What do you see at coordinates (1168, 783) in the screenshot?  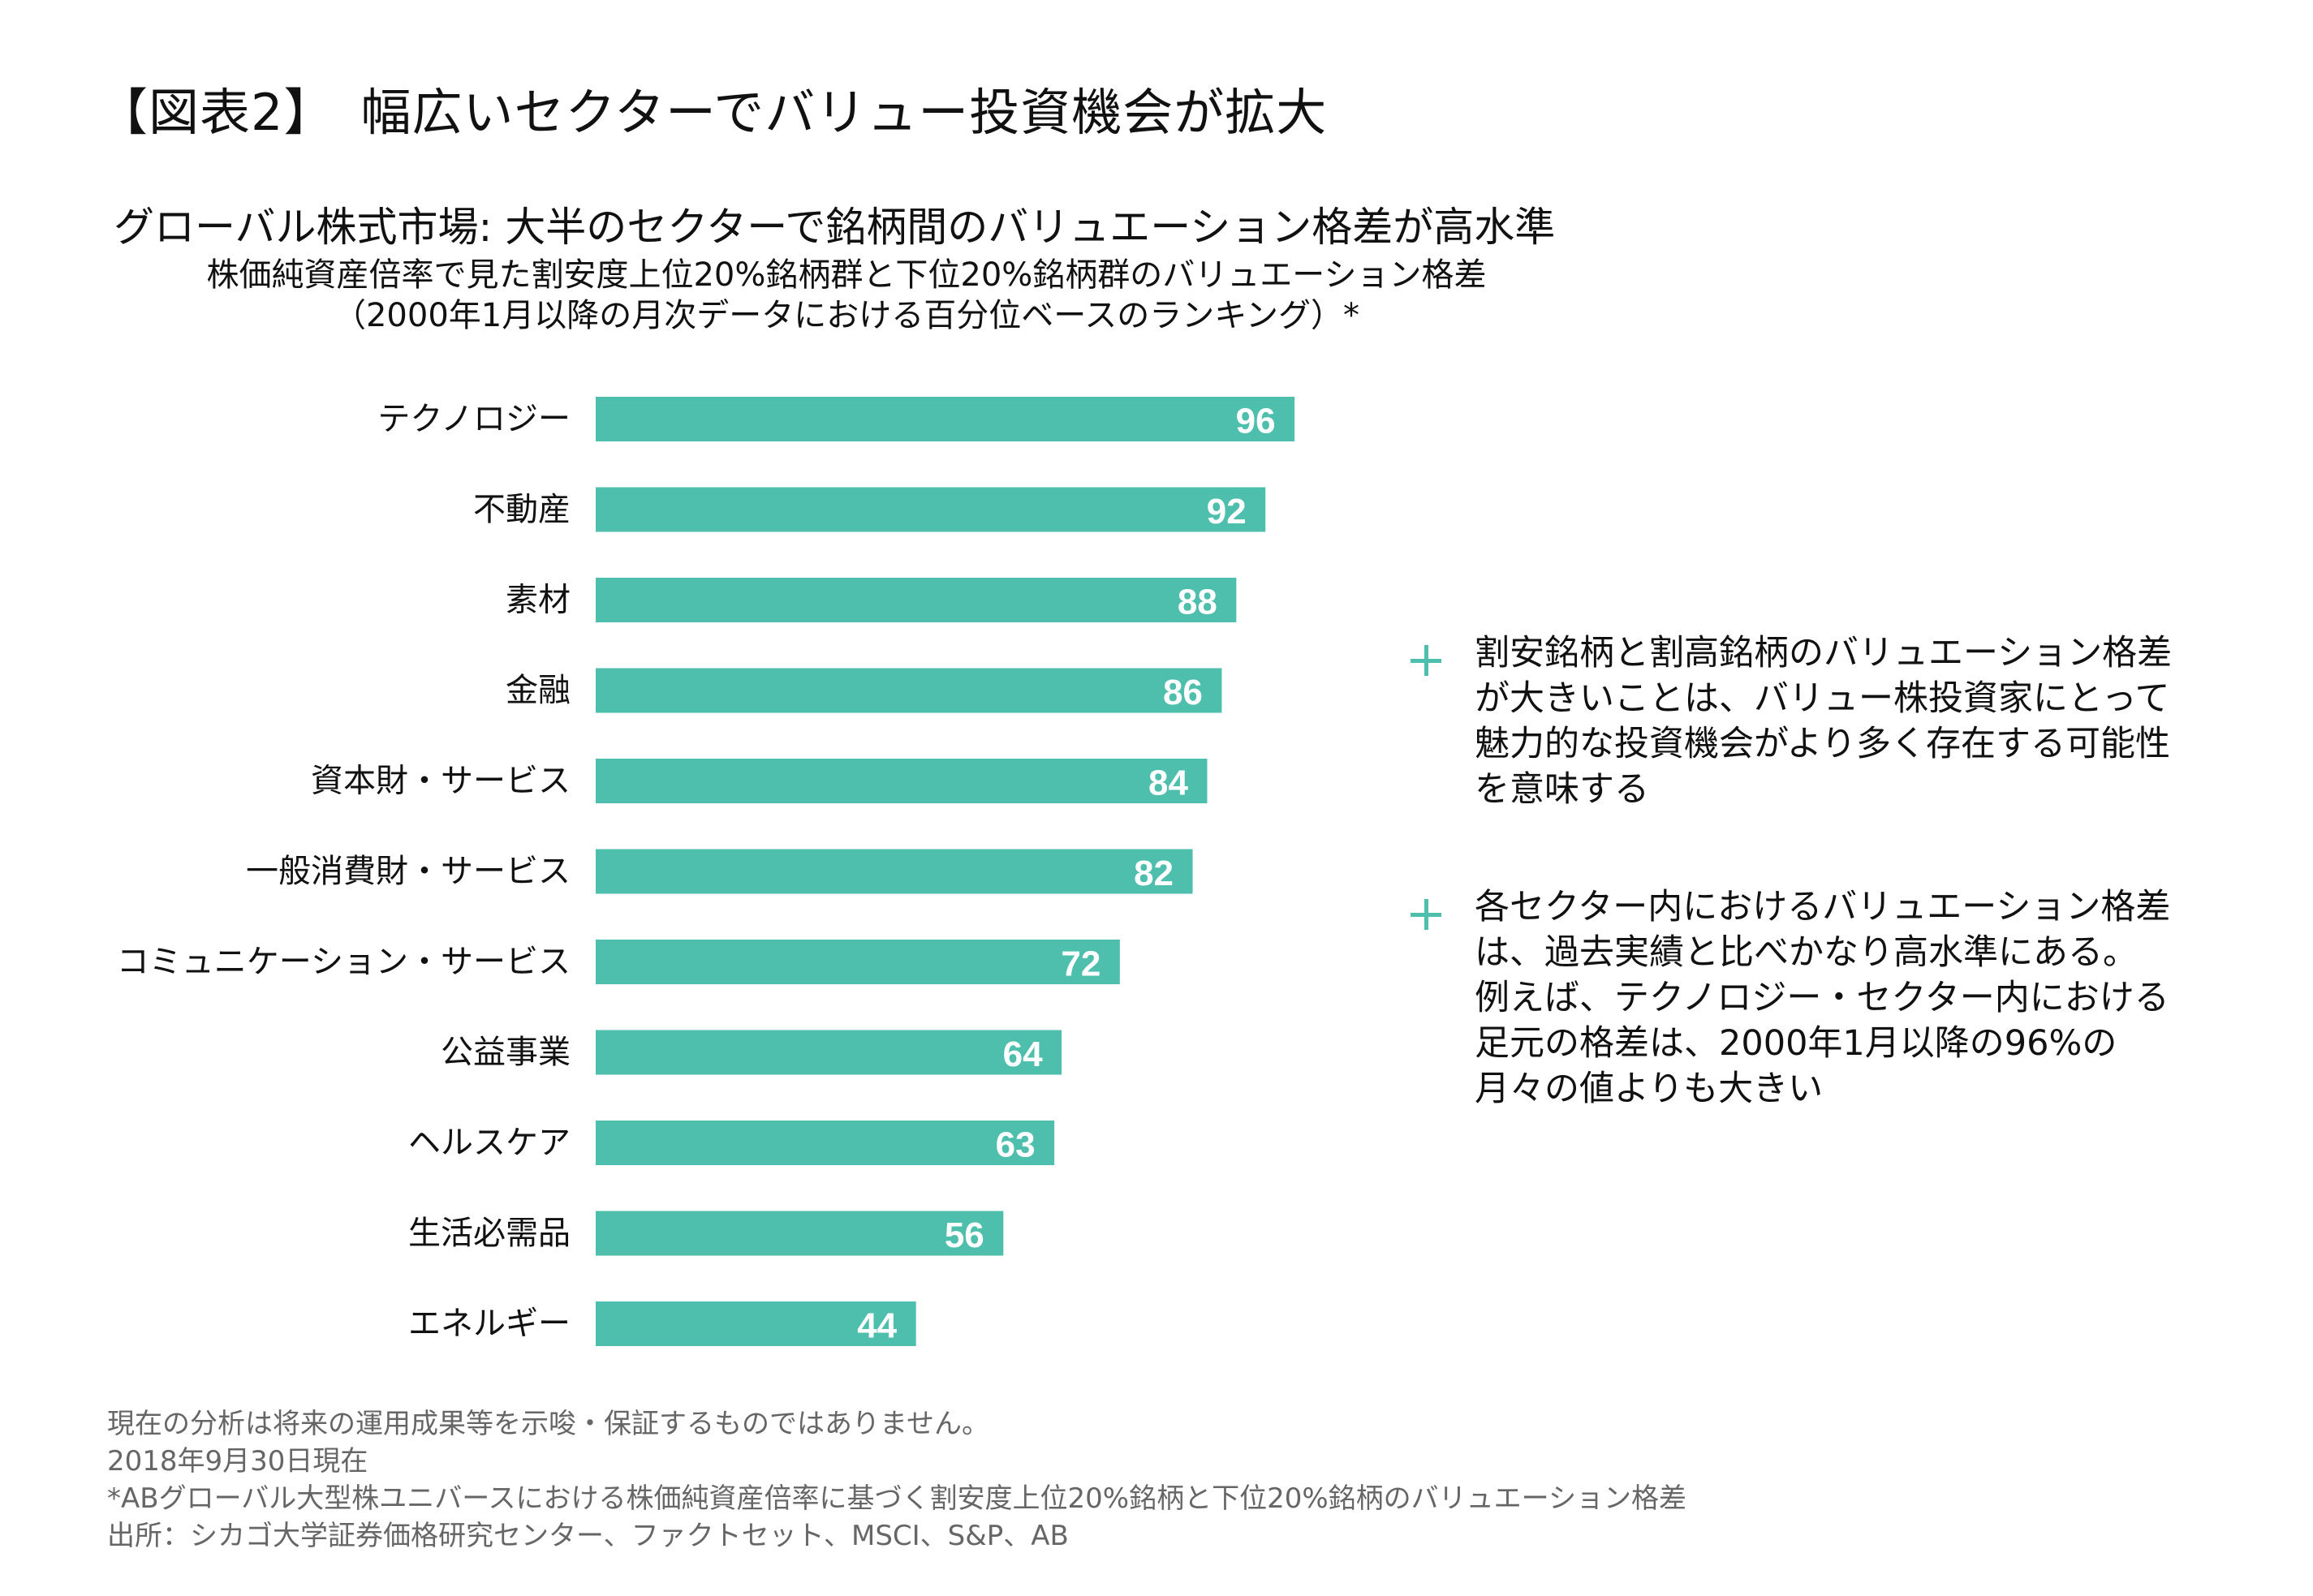 I see `data-label: 84` at bounding box center [1168, 783].